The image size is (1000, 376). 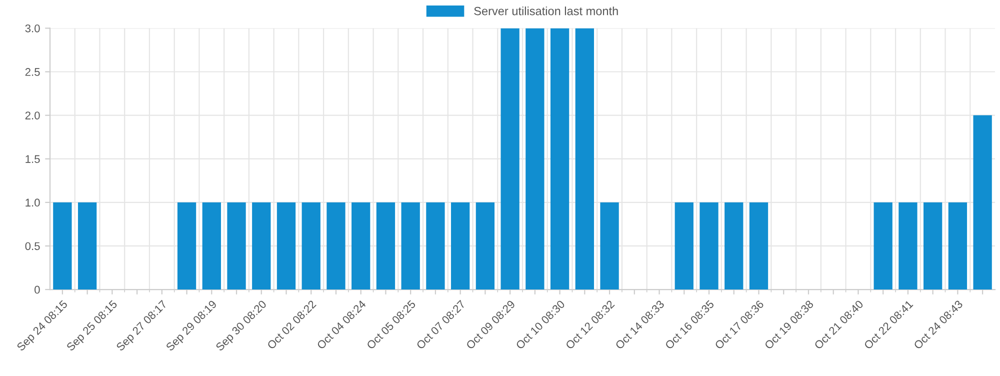 What do you see at coordinates (33, 202) in the screenshot?
I see `y-tick-label: 1.0` at bounding box center [33, 202].